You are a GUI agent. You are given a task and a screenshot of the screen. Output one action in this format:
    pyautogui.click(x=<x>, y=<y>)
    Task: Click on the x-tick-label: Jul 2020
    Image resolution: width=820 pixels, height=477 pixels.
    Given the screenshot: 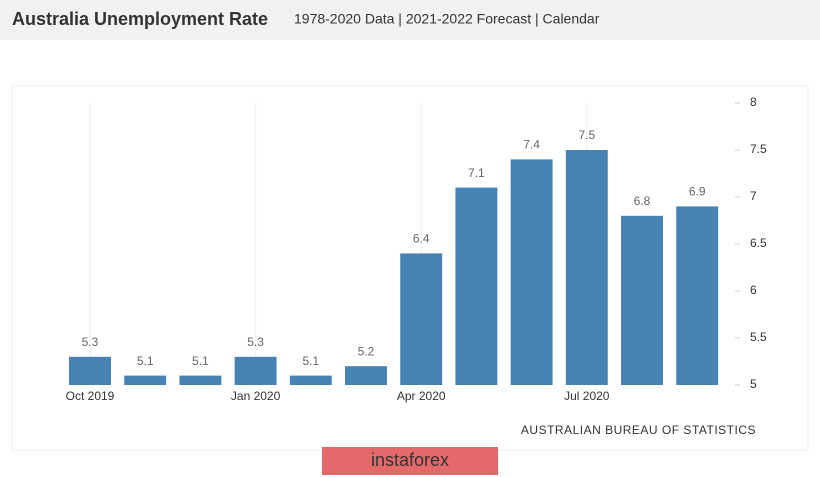 What is the action you would take?
    pyautogui.click(x=587, y=396)
    